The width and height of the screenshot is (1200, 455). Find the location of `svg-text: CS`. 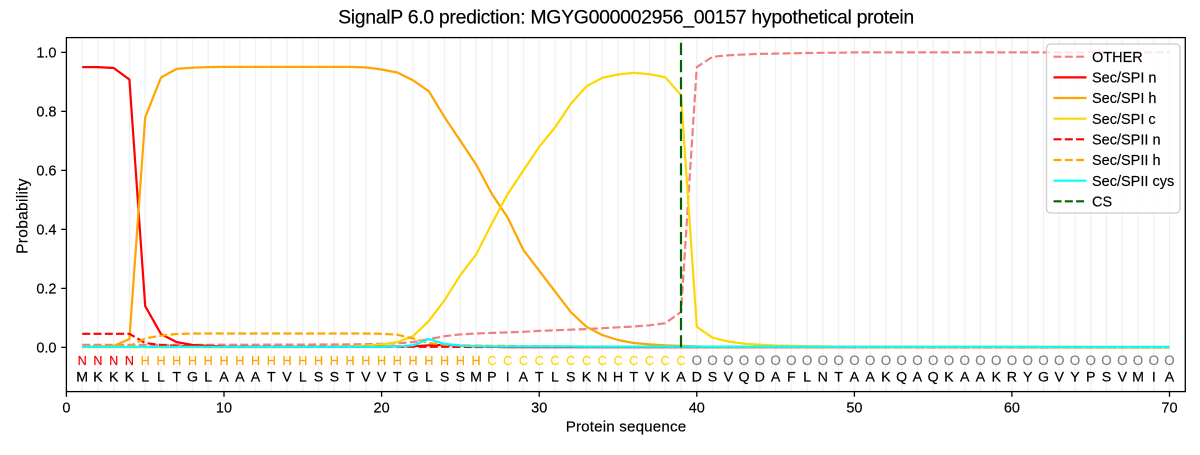

svg-text: CS is located at coordinates (1102, 202).